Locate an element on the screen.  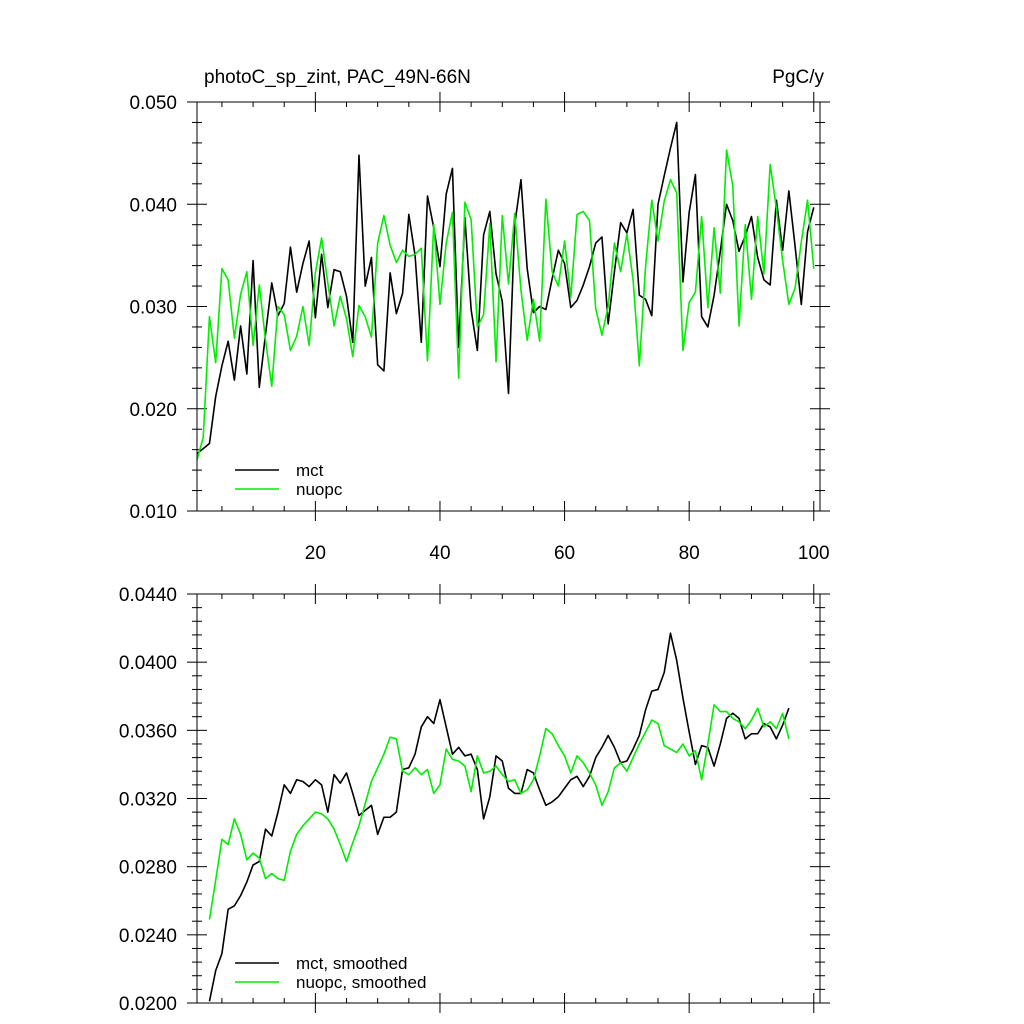
y-tick-labels: 0.010 0.020 0.030 0.040 0.050 is located at coordinates (153, 308).